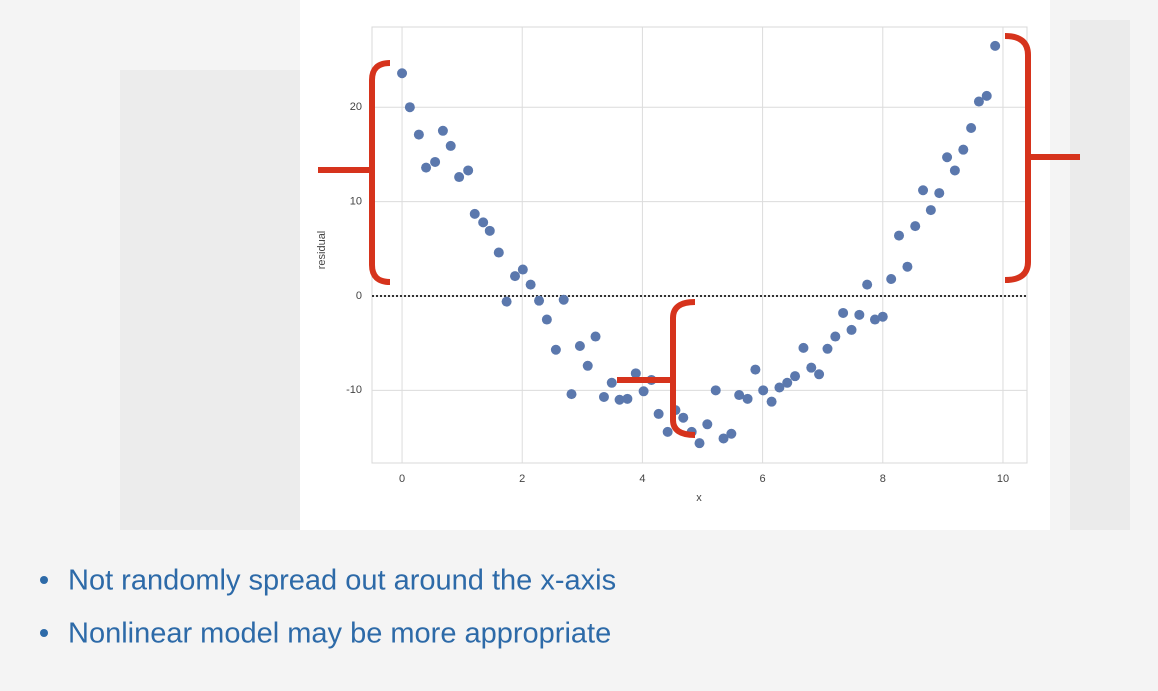 The image size is (1158, 691). Describe the element at coordinates (339, 634) in the screenshot. I see `bullet-text: Nonlinear model may be more appropriate` at that location.